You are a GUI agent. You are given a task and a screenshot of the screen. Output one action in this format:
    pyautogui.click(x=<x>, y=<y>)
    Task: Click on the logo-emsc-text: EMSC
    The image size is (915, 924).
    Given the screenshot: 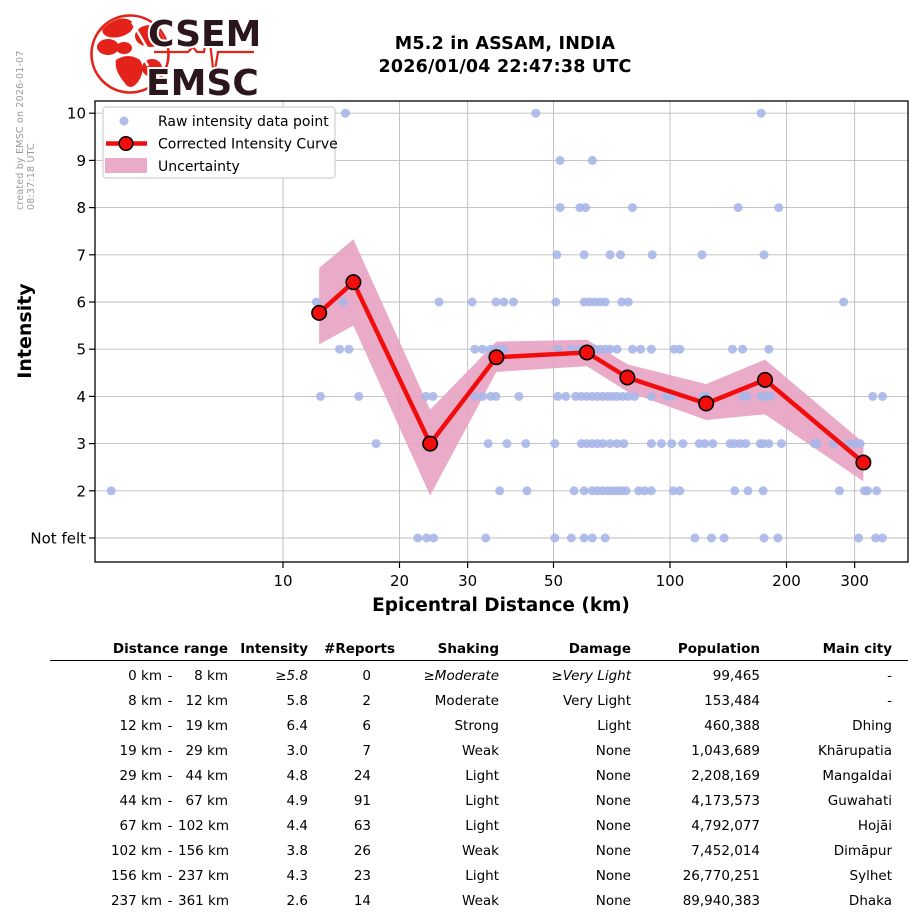 What is the action you would take?
    pyautogui.click(x=202, y=81)
    